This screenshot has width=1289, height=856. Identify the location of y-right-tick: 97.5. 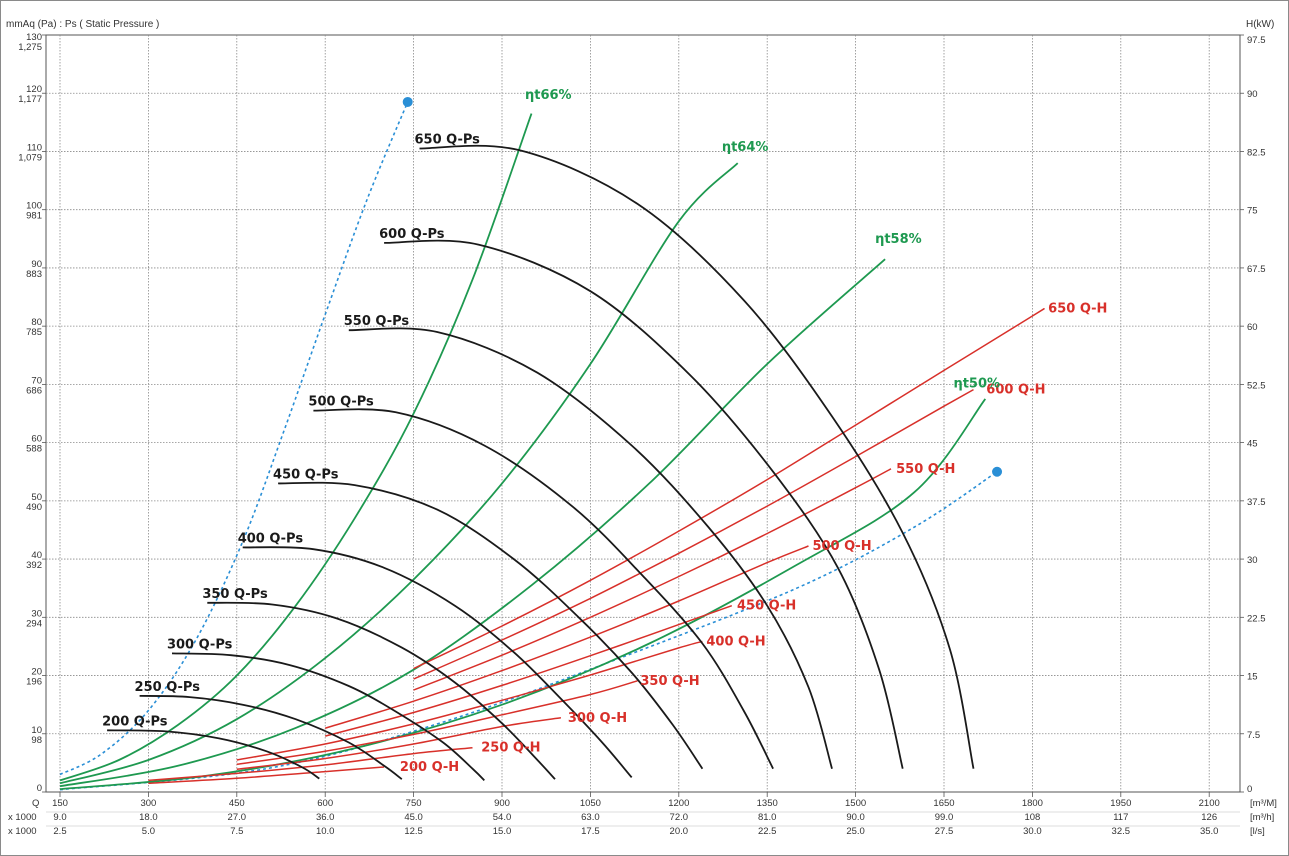
(1256, 40).